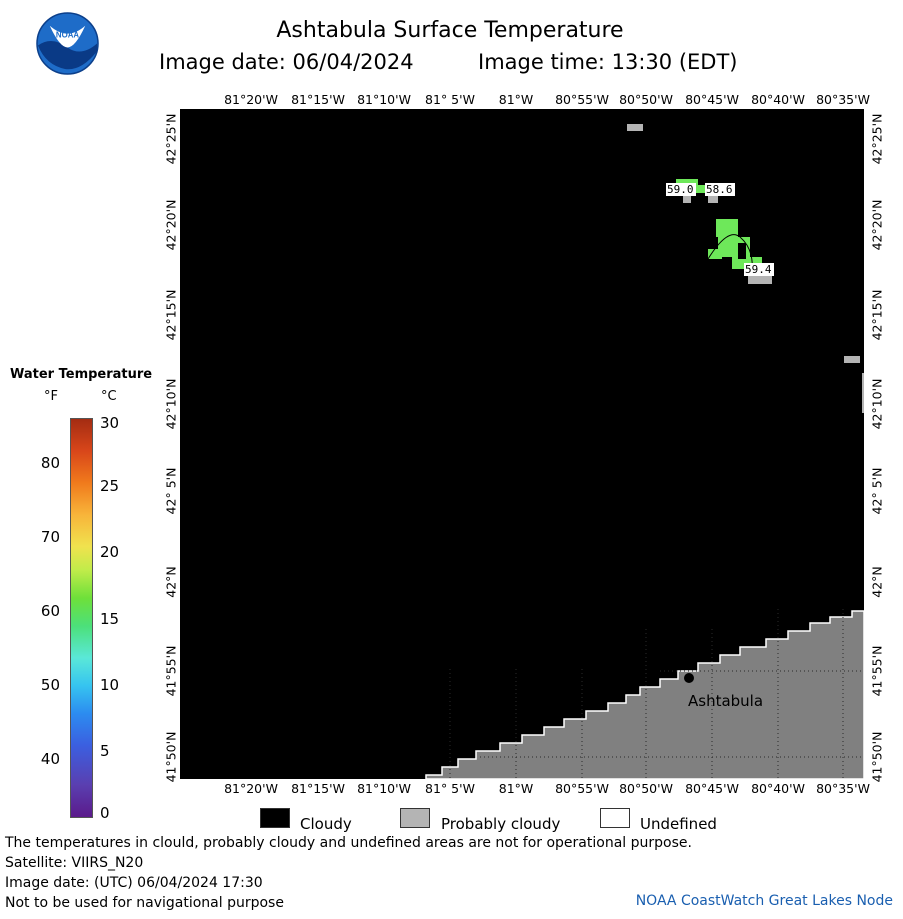 The image size is (903, 919). Describe the element at coordinates (105, 813) in the screenshot. I see `colorbar-tick-c: 0` at that location.